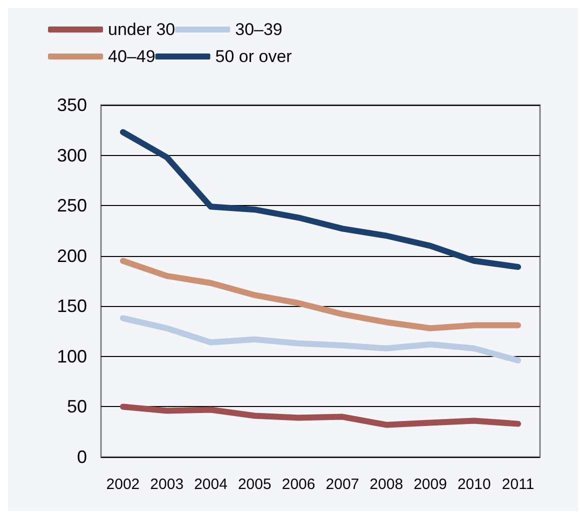 Image resolution: width=586 pixels, height=519 pixels. I want to click on x-tick-label: 2010, so click(474, 484).